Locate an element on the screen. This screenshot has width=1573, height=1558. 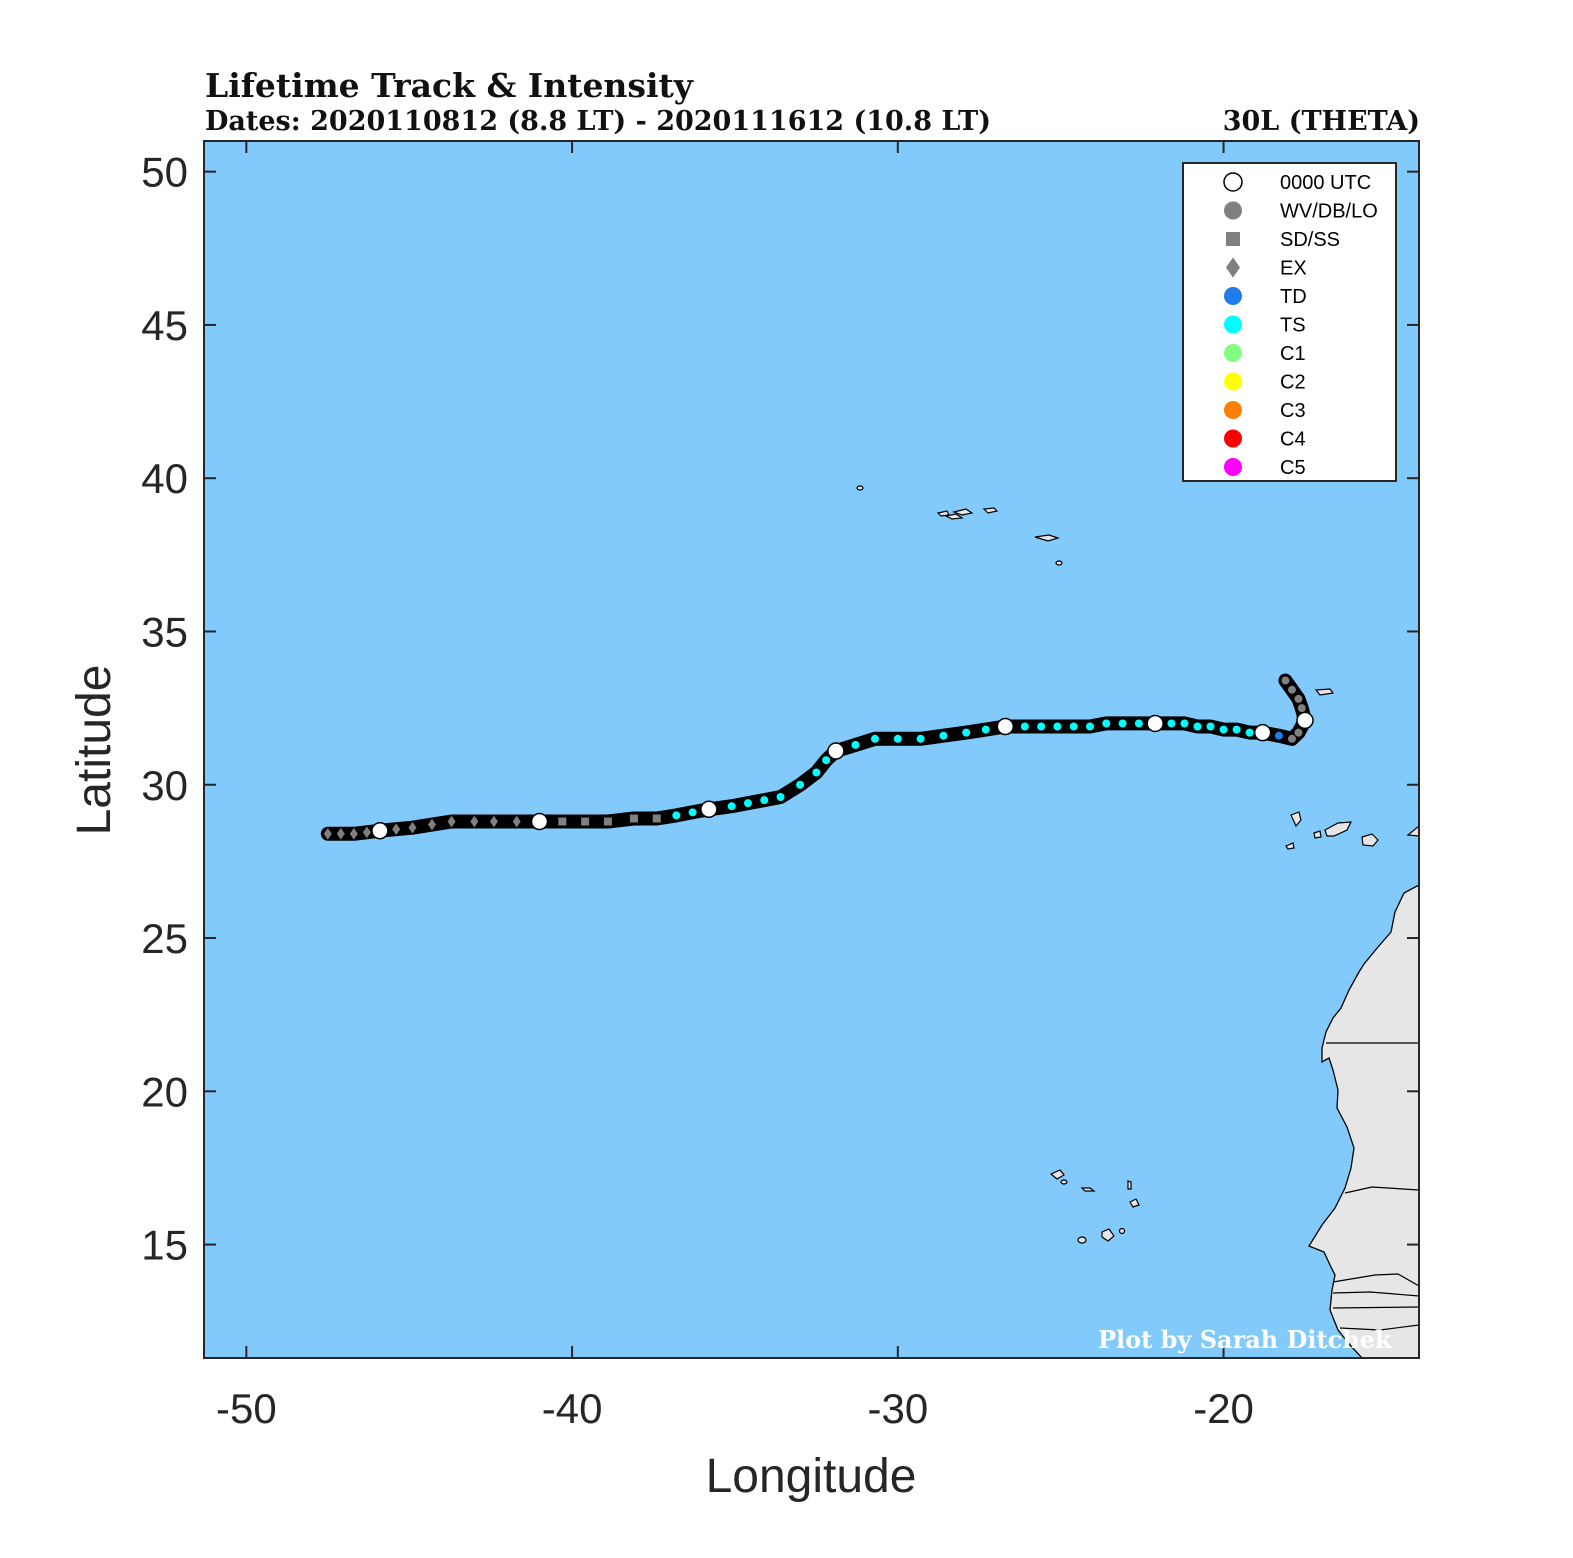
legend-item: SD/SS is located at coordinates (1283, 240).